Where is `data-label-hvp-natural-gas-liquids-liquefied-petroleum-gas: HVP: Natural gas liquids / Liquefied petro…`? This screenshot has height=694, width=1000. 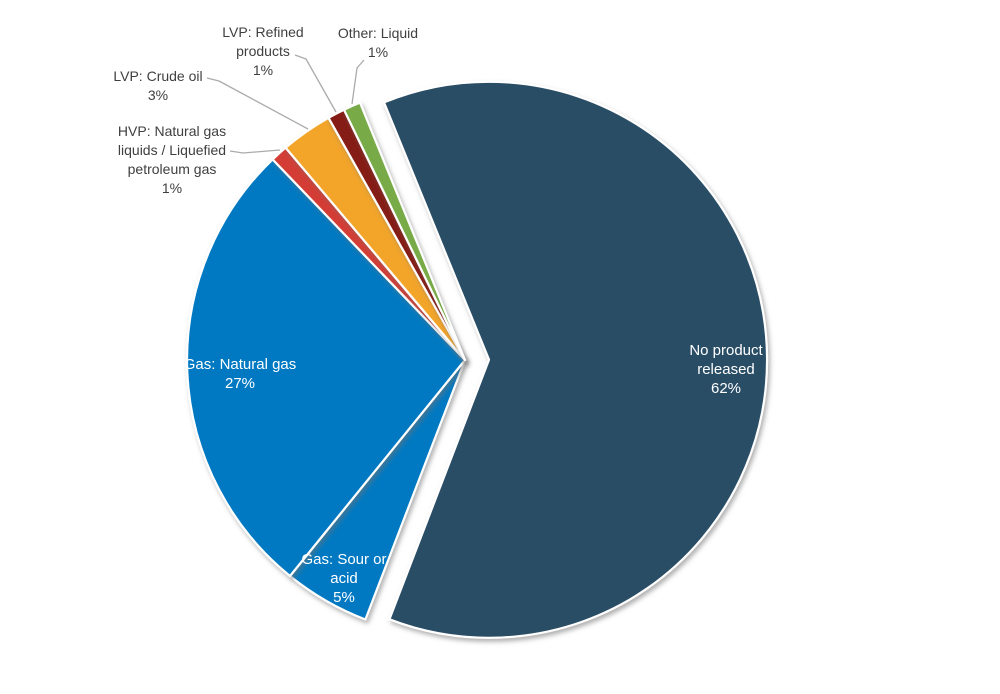 data-label-hvp-natural-gas-liquids-liquefied-petroleum-gas: HVP: Natural gas liquids / Liquefied petro… is located at coordinates (172, 159).